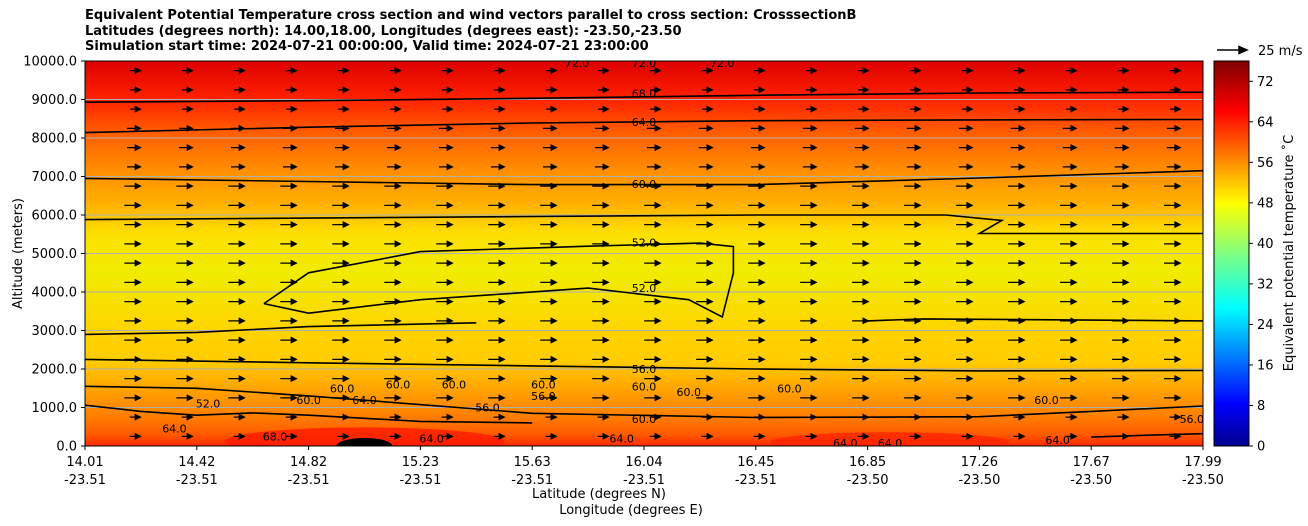  I want to click on contour-line, so click(499, 280).